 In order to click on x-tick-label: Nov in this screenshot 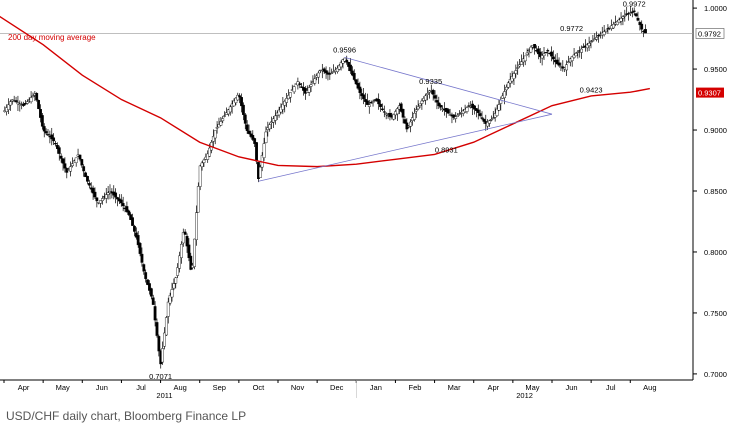, I will do `click(298, 387)`.